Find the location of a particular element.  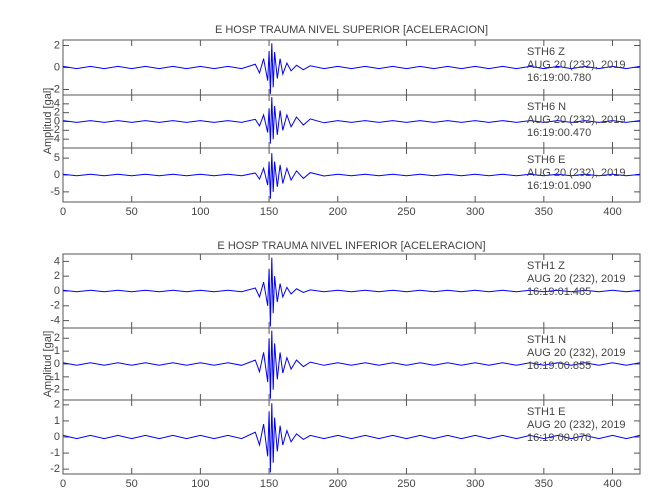

station-label: STH6 N is located at coordinates (546, 107).